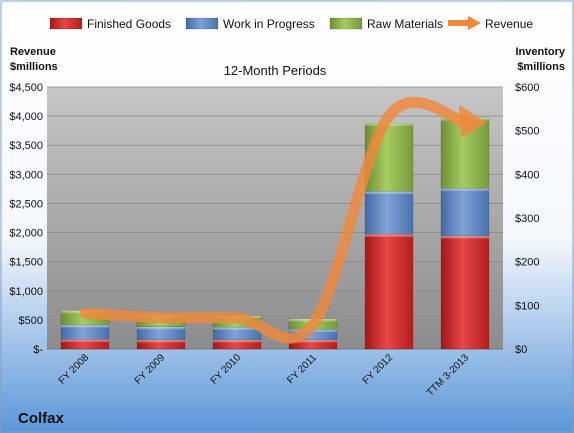  I want to click on legend-finished-goods-swatch, so click(66, 23).